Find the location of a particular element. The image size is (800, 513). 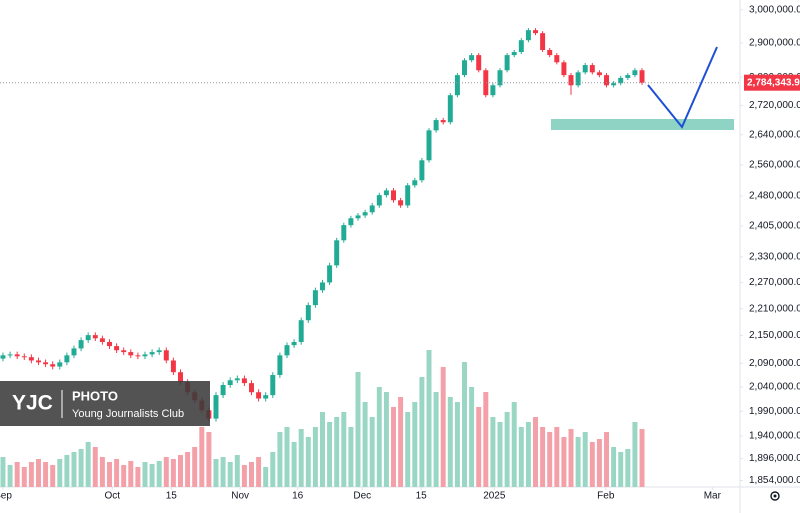

y-tick-label: 2,560,000.00 is located at coordinates (774, 165).